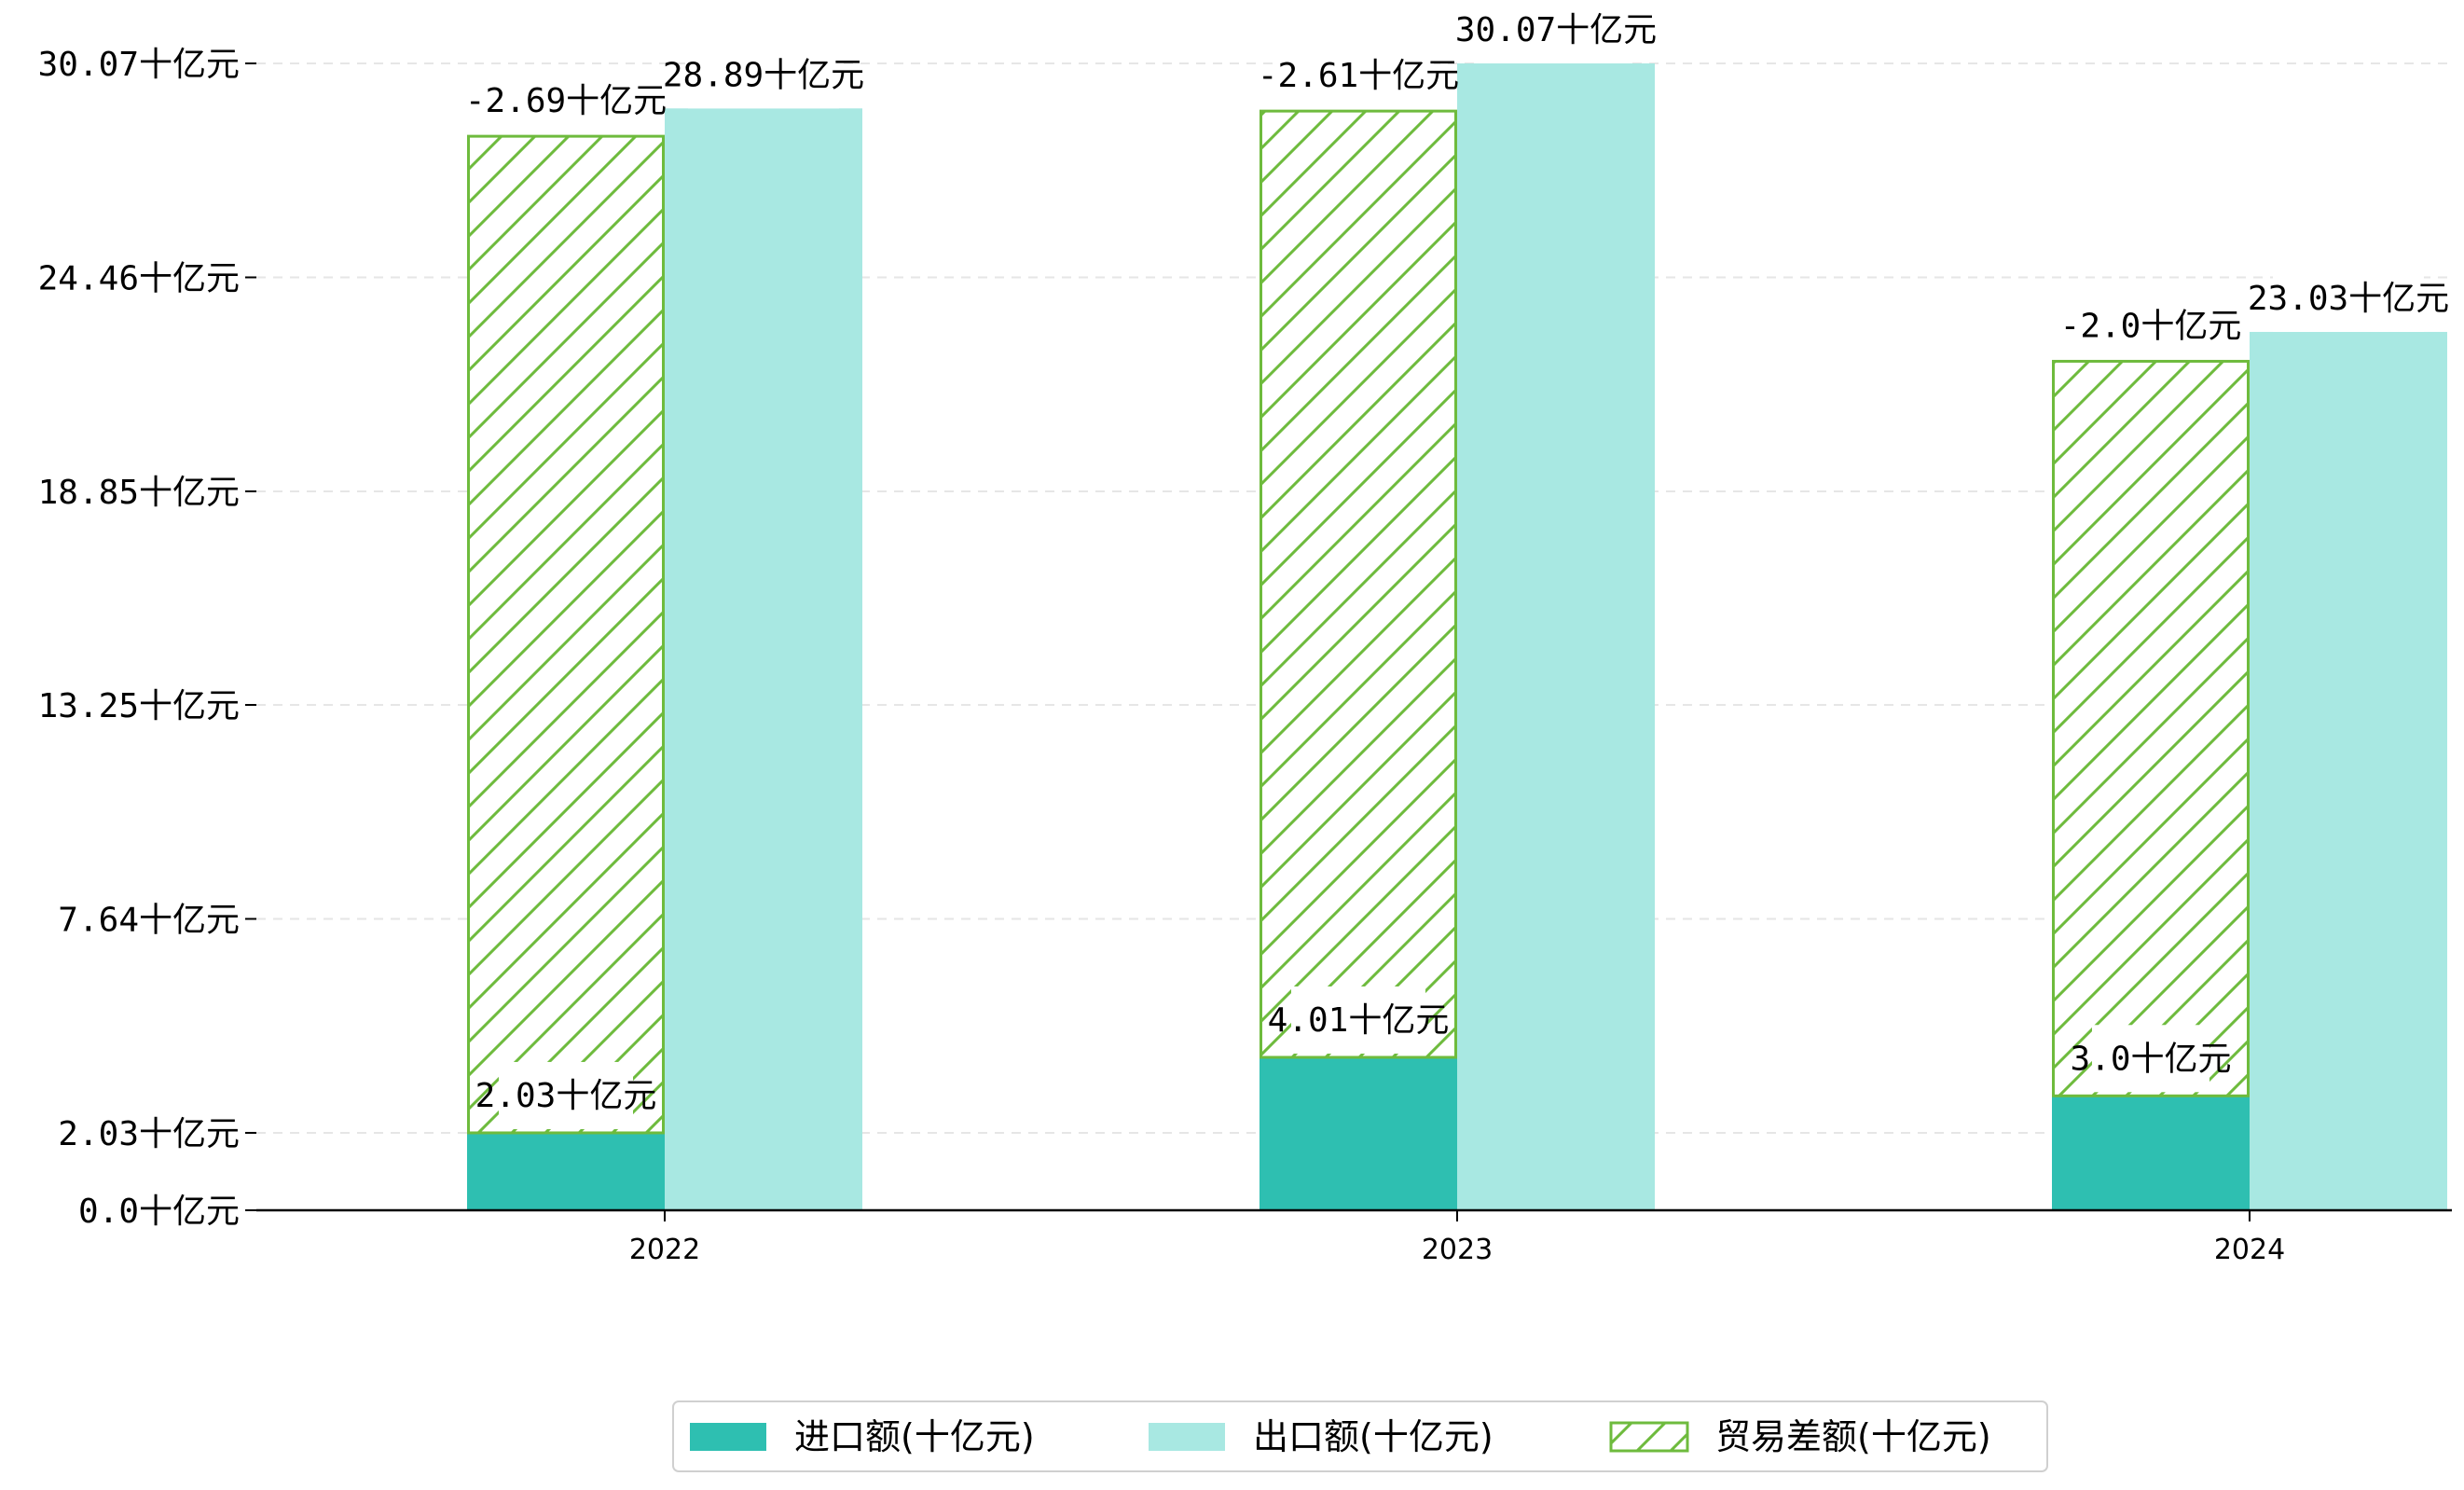 The image size is (2464, 1490). I want to click on y-tick-label: 24.46十亿元, so click(139, 278).